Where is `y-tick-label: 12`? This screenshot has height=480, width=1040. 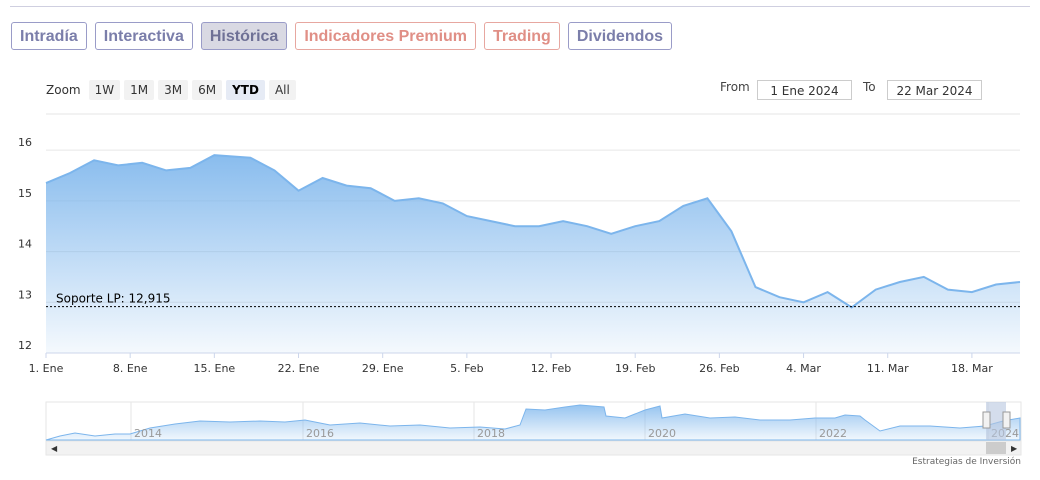
y-tick-label: 12 is located at coordinates (25, 345).